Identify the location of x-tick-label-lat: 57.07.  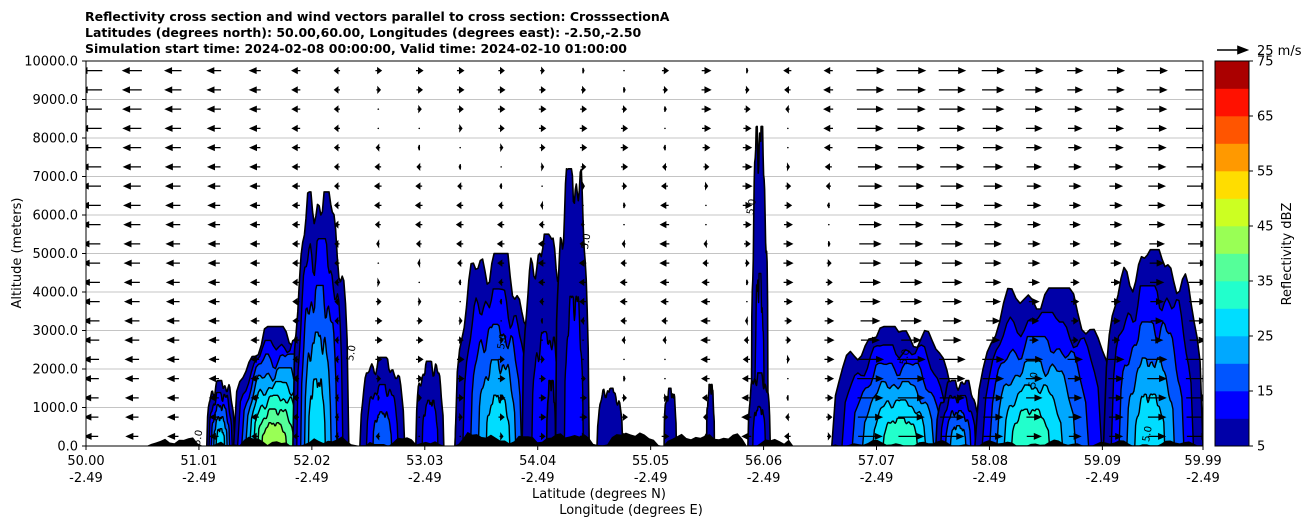
(876, 461).